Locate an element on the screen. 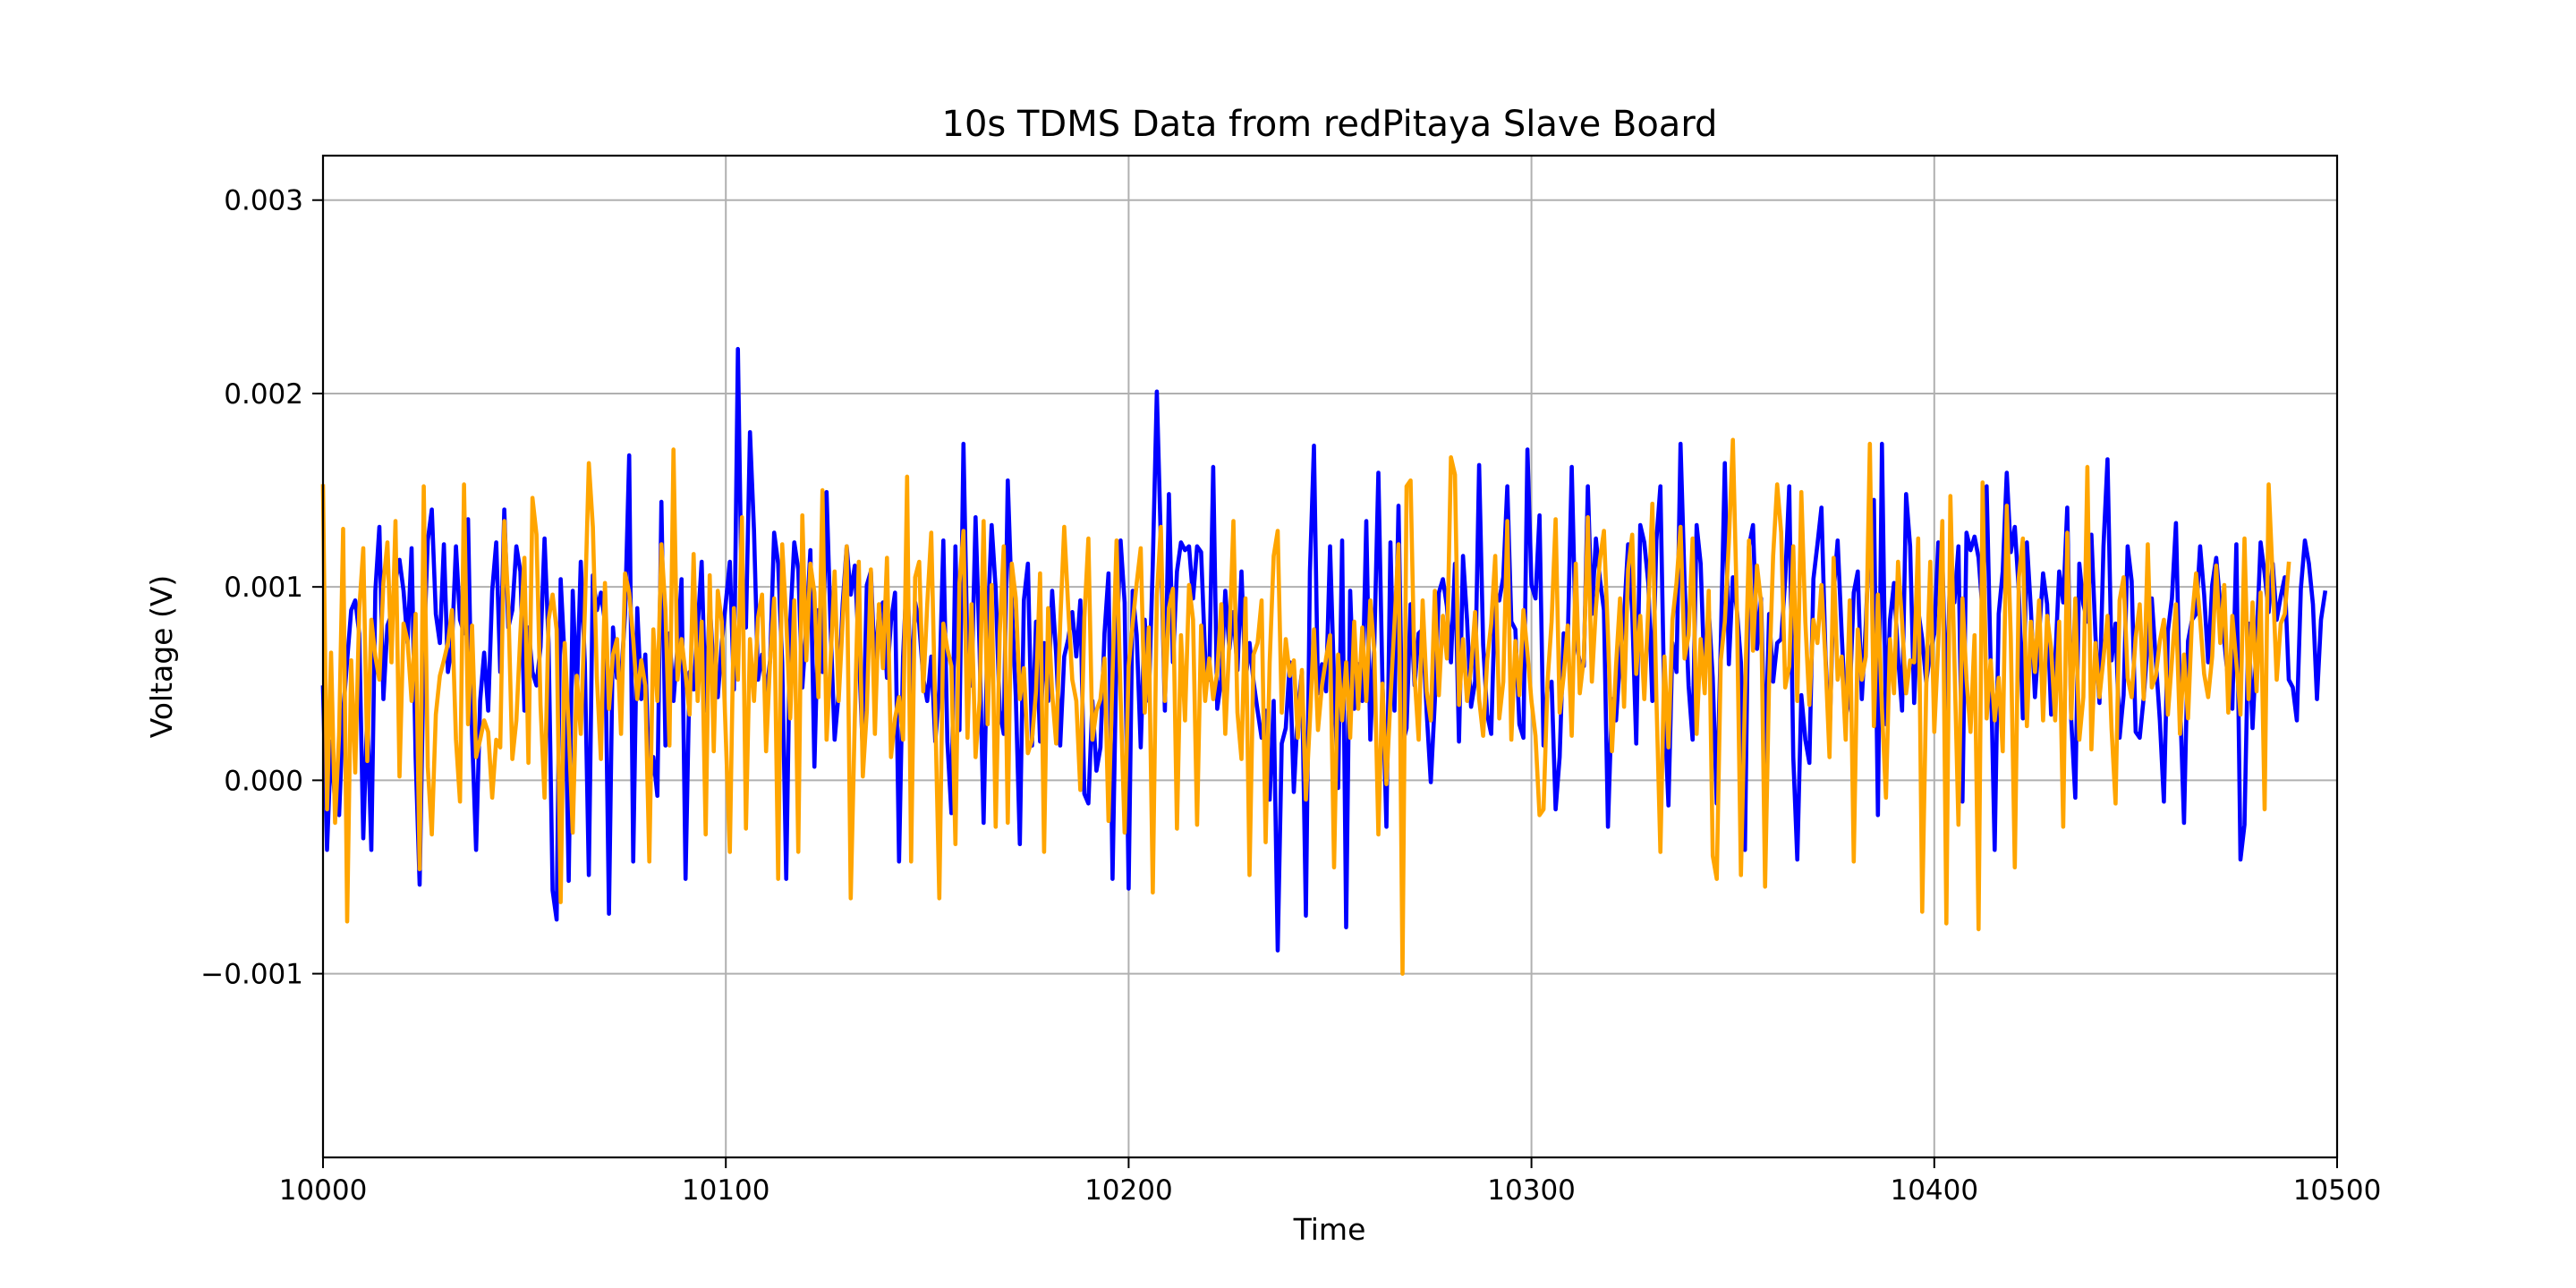  y-axis-label: Voltage (V) is located at coordinates (161, 657).